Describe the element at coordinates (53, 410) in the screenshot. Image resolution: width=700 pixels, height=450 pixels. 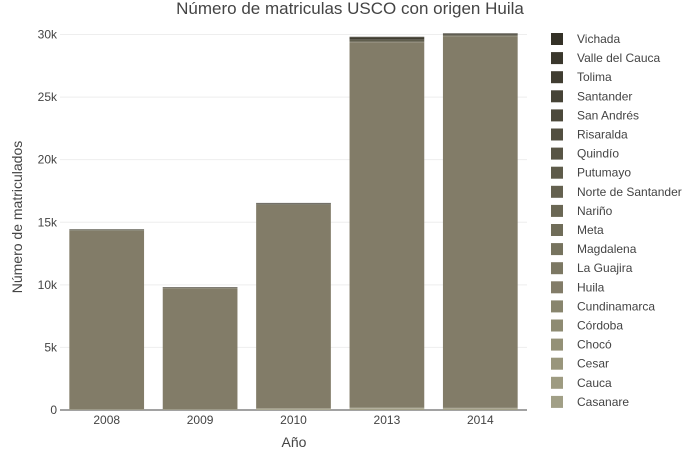
I see `y-tick-label: 0` at that location.